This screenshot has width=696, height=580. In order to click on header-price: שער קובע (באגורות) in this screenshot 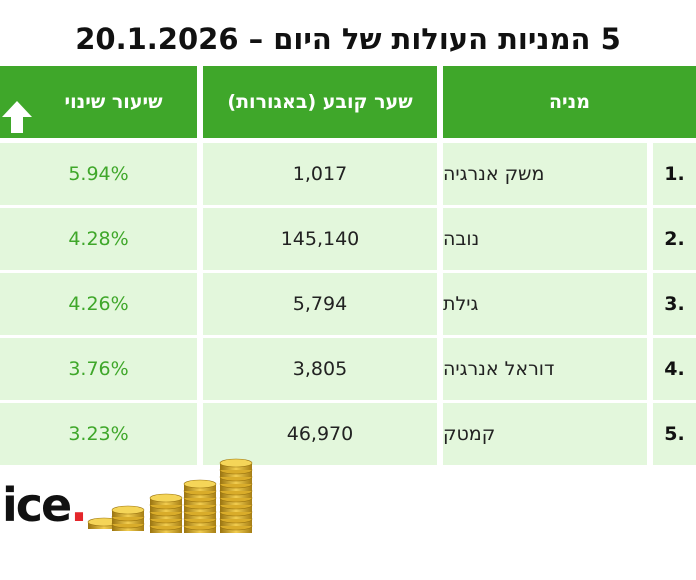, I will do `click(320, 102)`.